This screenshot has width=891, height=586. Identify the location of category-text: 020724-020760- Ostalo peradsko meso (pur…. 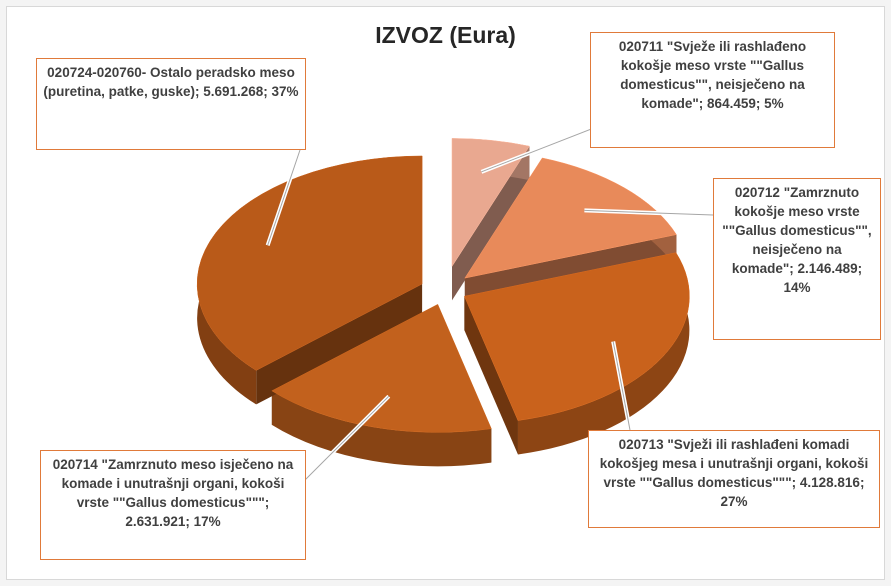
(169, 82).